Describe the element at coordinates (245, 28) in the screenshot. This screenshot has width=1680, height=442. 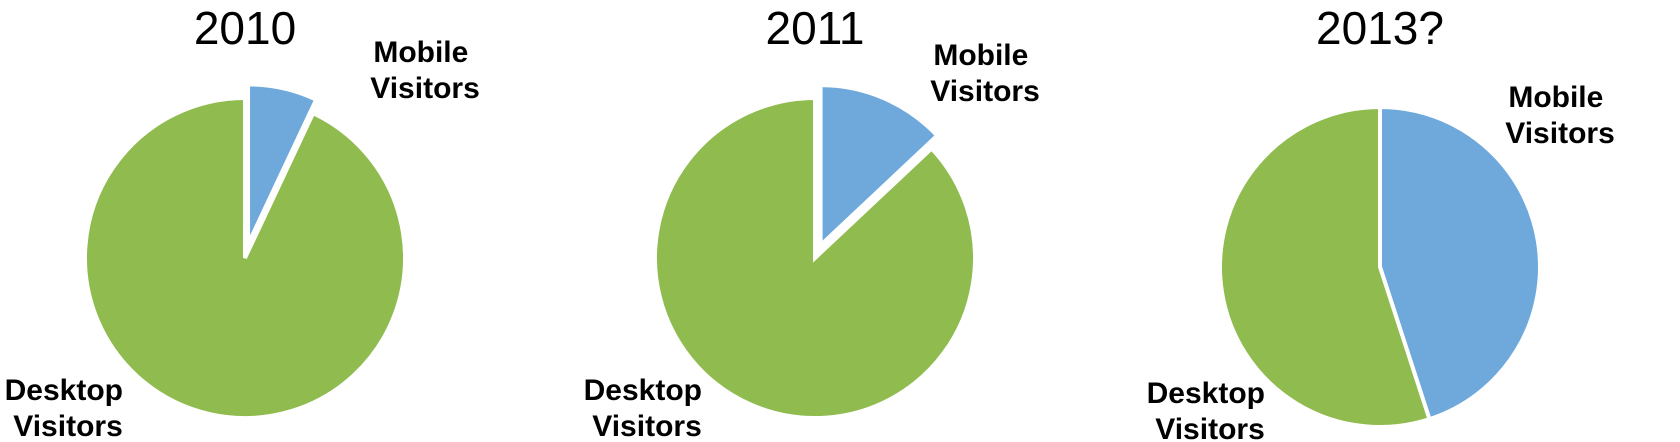
I see `chart-title: 2010` at that location.